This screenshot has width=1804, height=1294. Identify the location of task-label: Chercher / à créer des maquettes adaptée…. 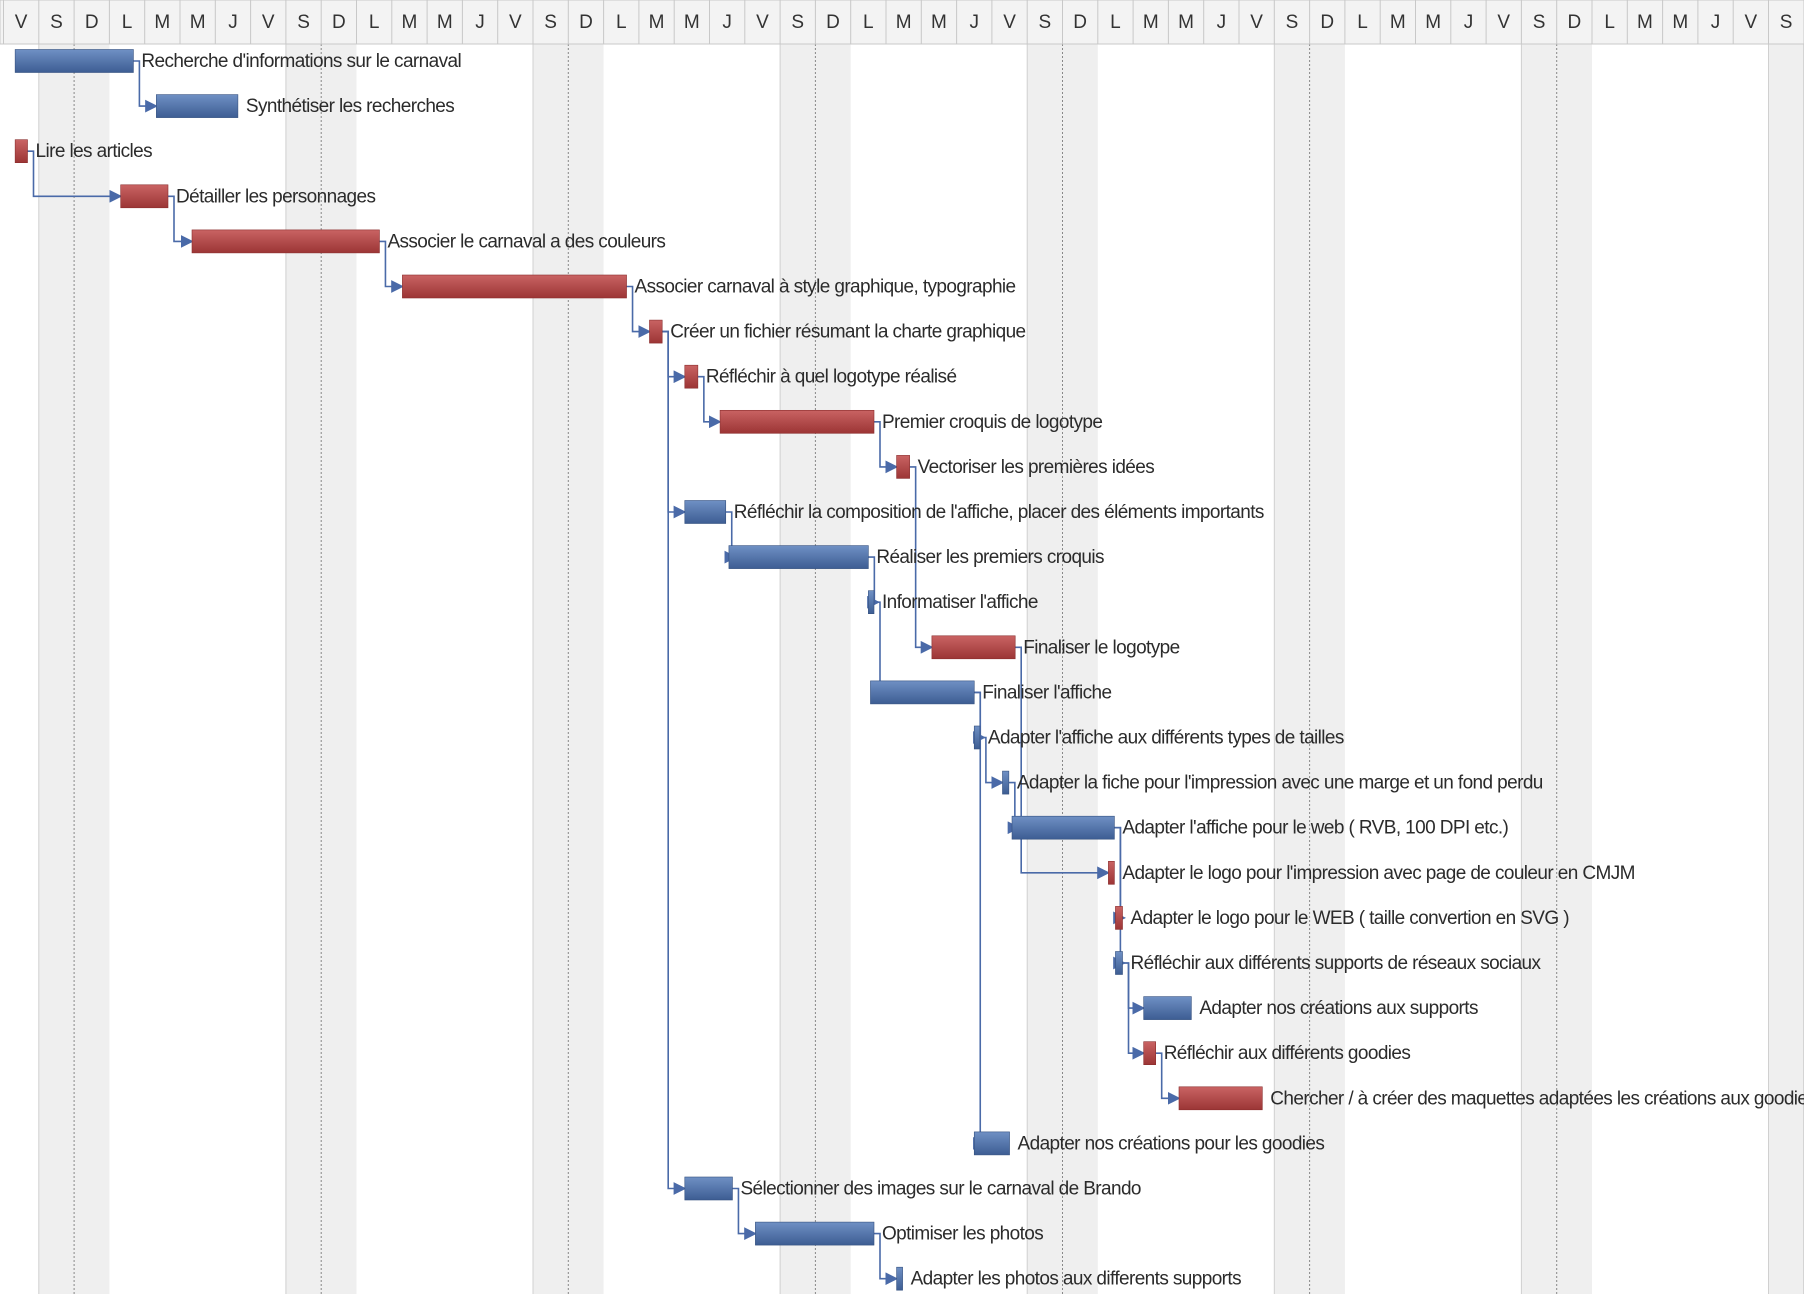
(1537, 1098).